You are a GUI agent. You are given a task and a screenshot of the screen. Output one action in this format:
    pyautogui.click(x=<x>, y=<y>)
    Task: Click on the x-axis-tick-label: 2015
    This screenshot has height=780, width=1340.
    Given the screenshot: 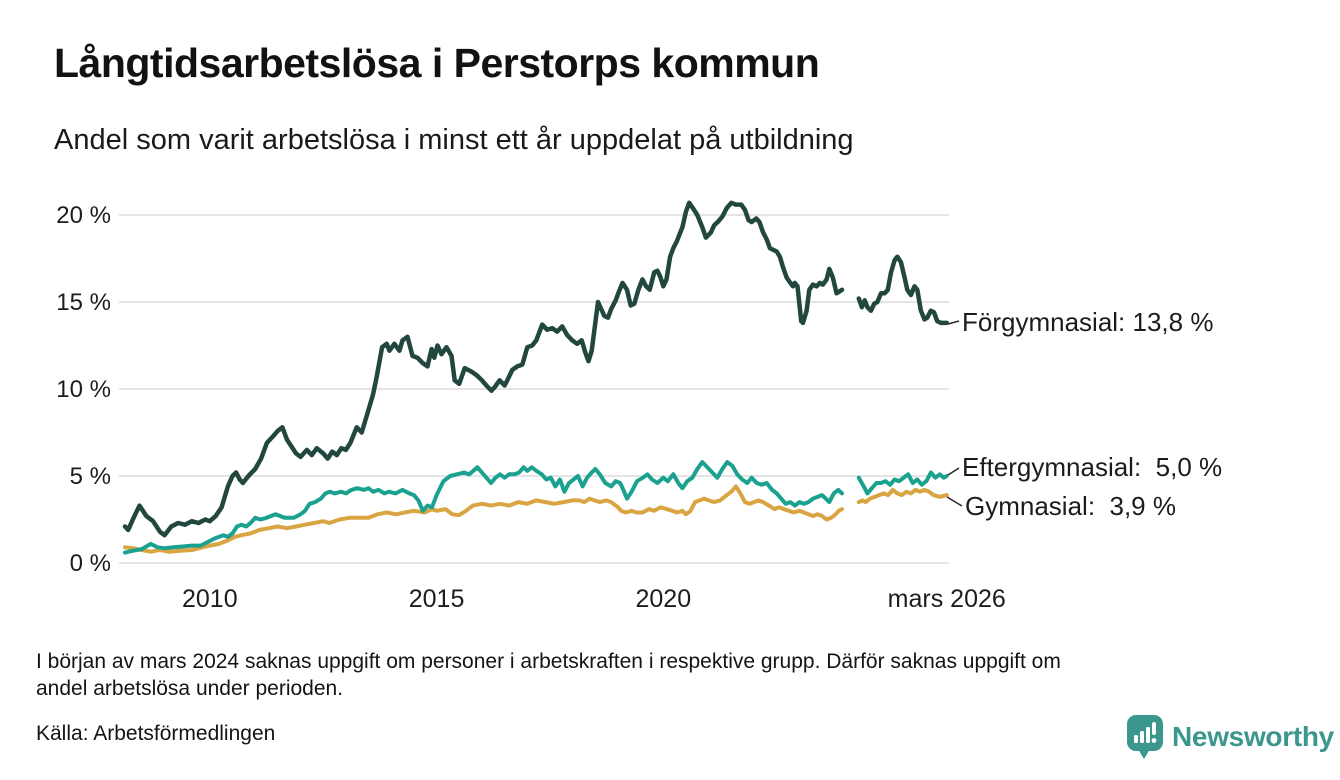 What is the action you would take?
    pyautogui.click(x=437, y=599)
    